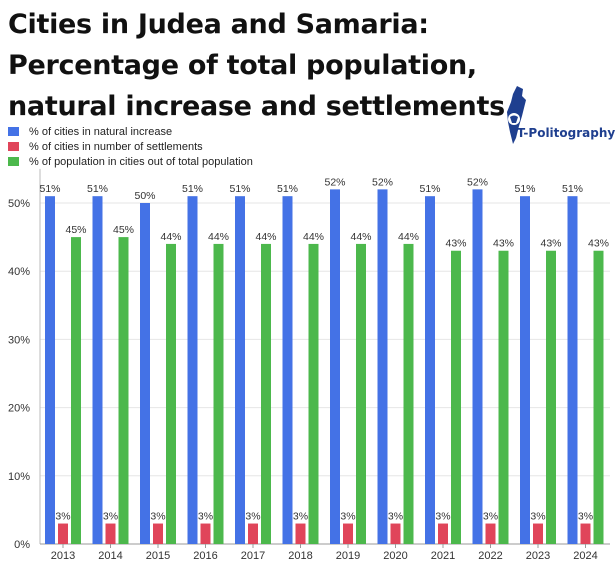  I want to click on legend-label: % of cities in natural increase, so click(101, 131).